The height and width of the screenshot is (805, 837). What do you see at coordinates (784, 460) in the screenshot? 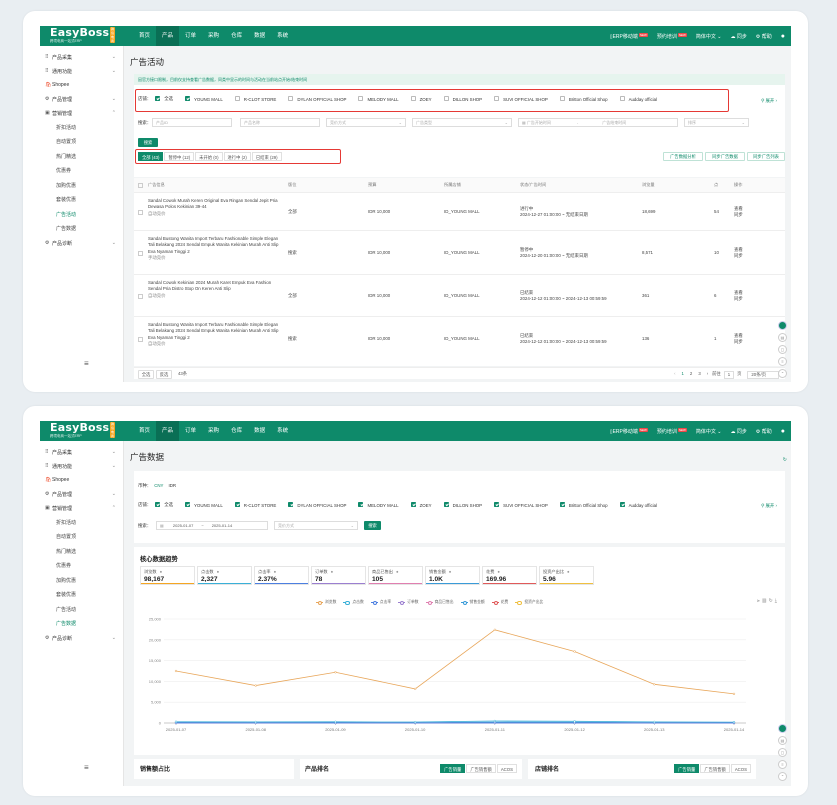
I see `refresh-icon: ↻` at bounding box center [784, 460].